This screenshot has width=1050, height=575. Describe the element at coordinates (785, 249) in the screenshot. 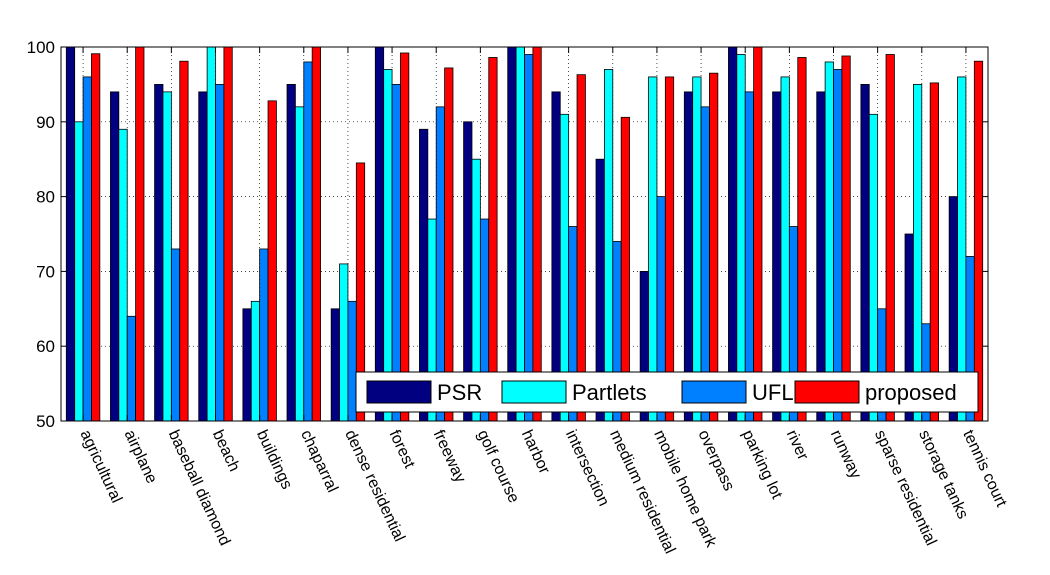

I see `bar-partlets-river` at that location.